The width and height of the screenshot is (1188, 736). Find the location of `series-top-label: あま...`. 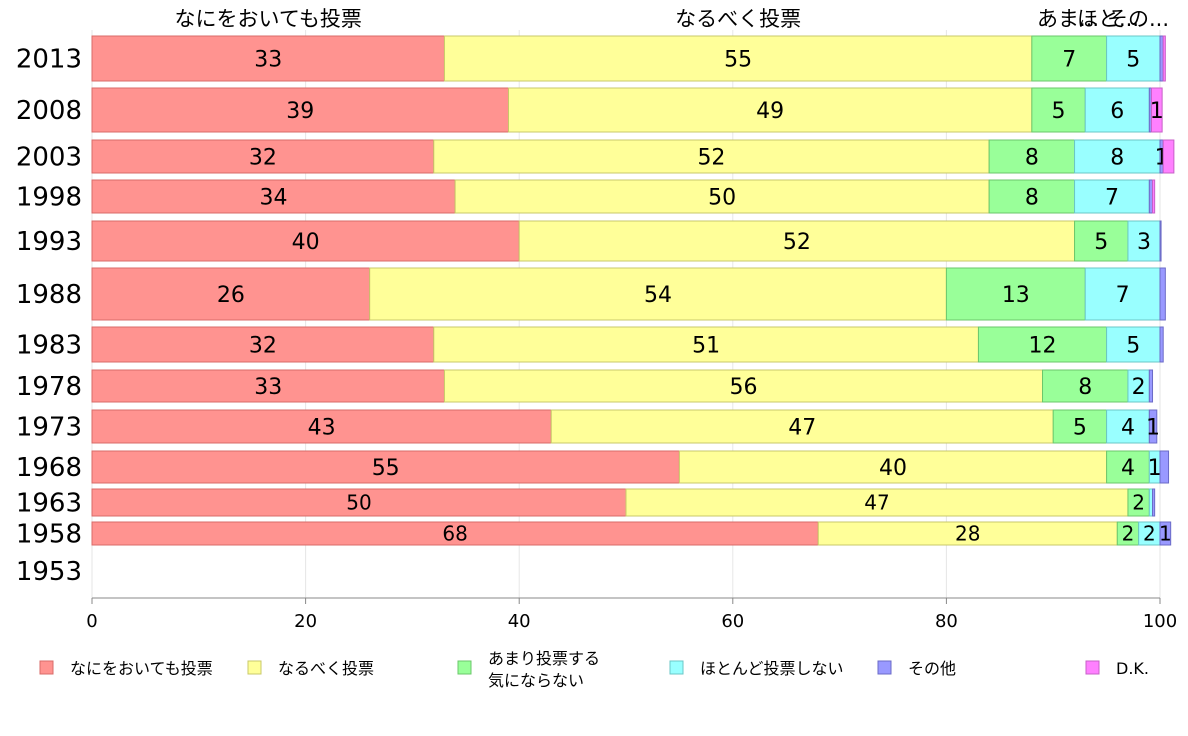

series-top-label: あま... is located at coordinates (1068, 19).